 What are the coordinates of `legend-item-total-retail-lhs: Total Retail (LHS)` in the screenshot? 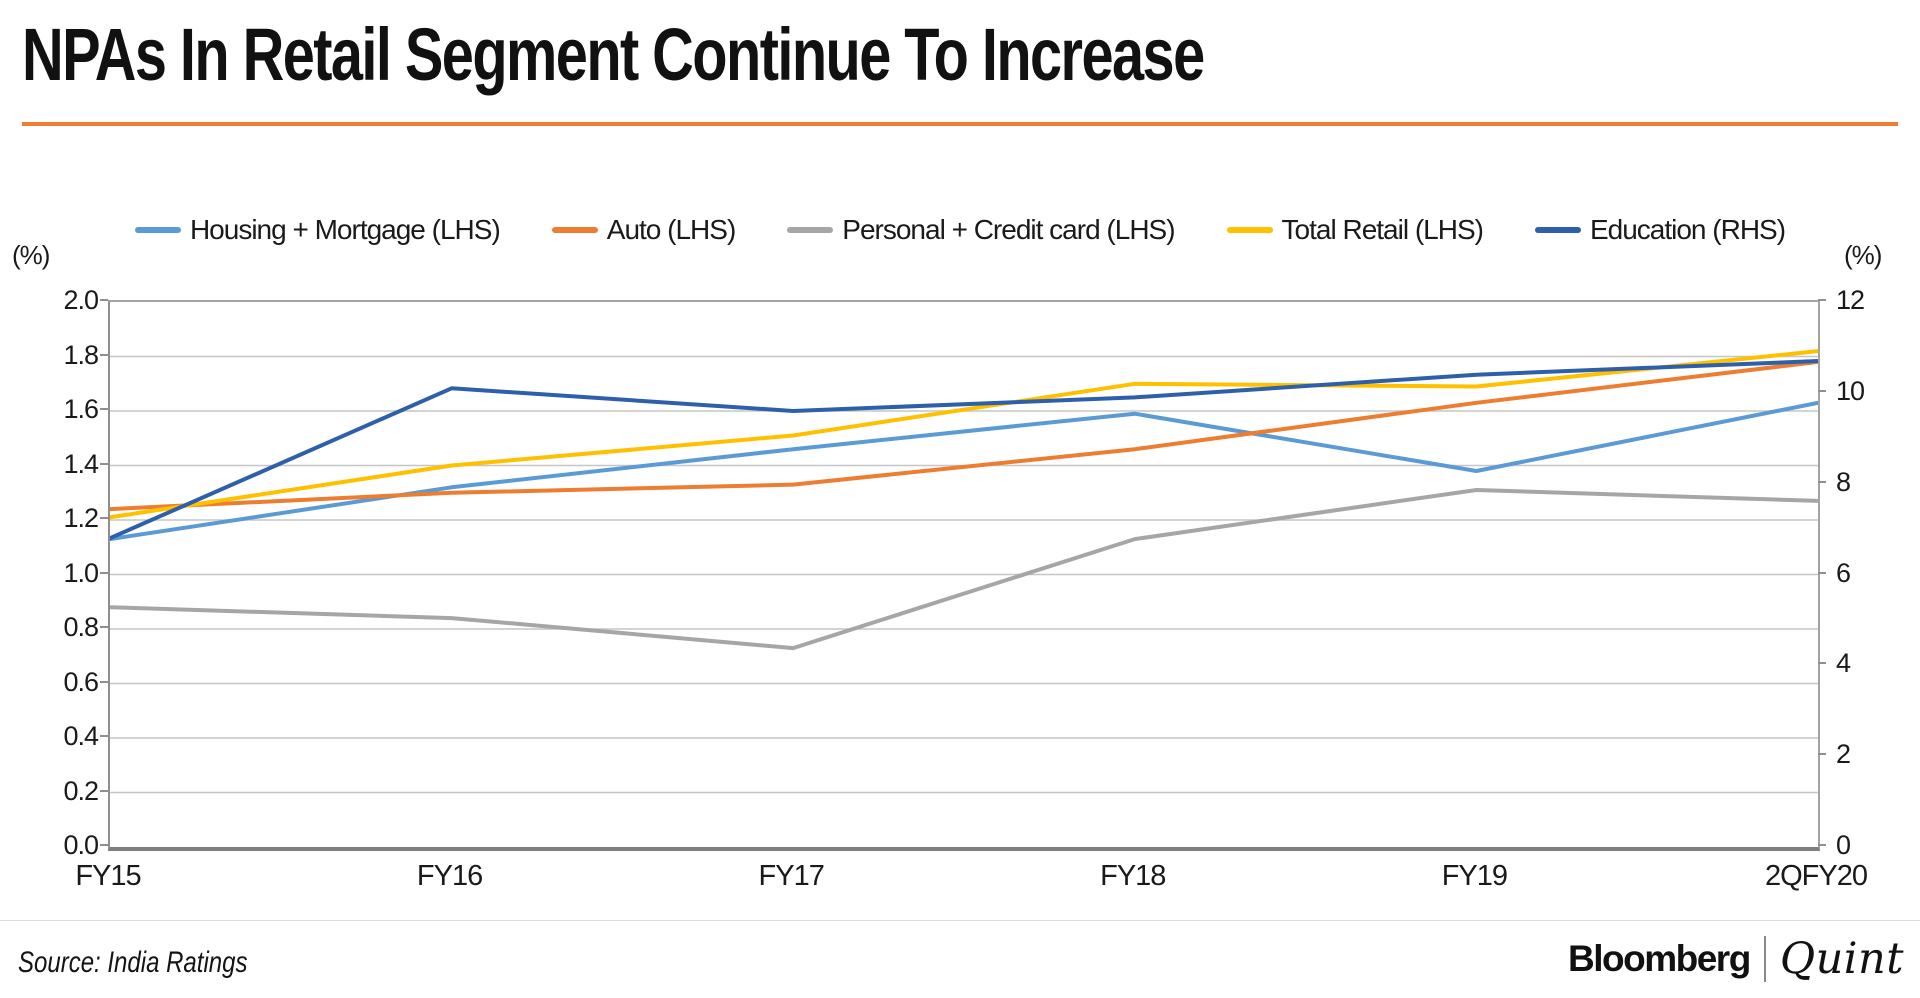 It's located at (1355, 230).